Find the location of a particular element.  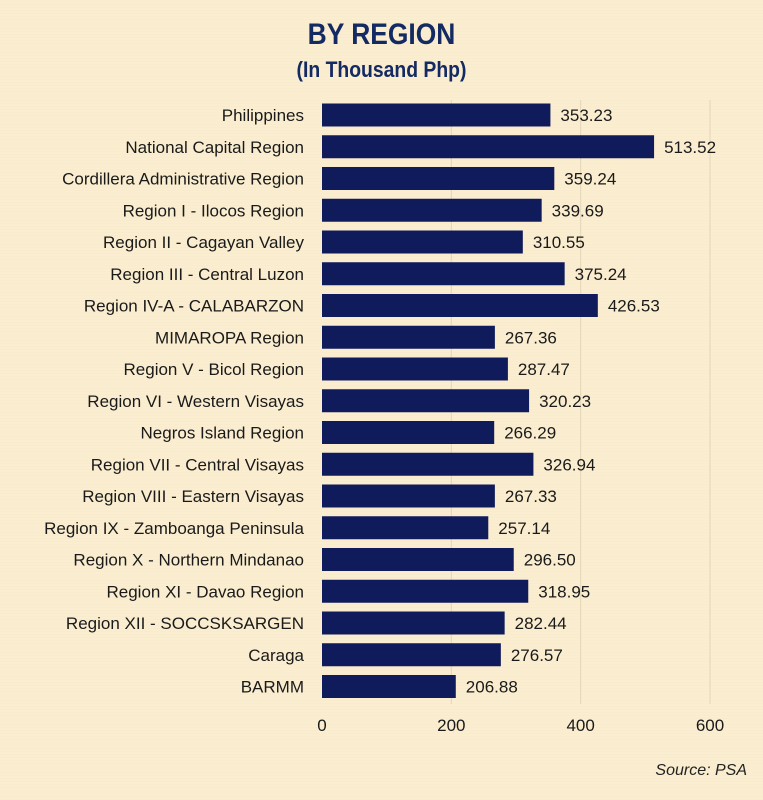

category-label: Region VI - Western Visayas is located at coordinates (195, 401).